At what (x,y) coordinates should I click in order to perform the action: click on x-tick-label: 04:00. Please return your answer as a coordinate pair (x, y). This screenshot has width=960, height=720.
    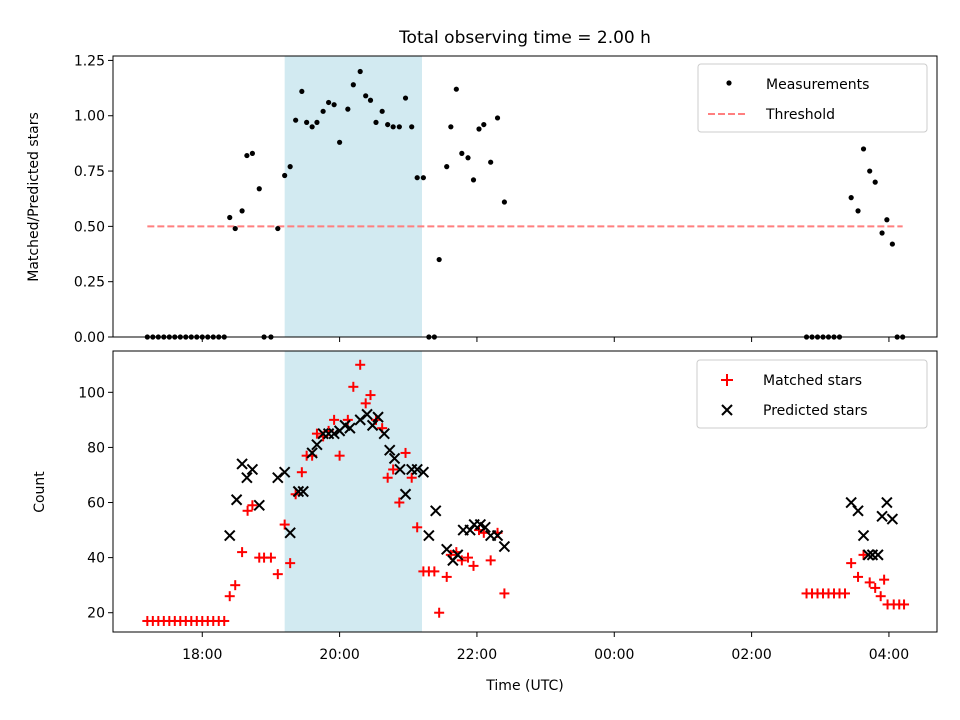
    Looking at the image, I should click on (889, 655).